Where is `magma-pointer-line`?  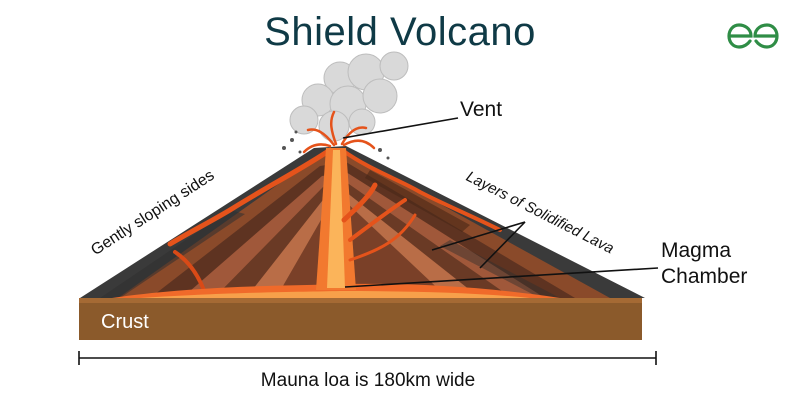 magma-pointer-line is located at coordinates (501, 277).